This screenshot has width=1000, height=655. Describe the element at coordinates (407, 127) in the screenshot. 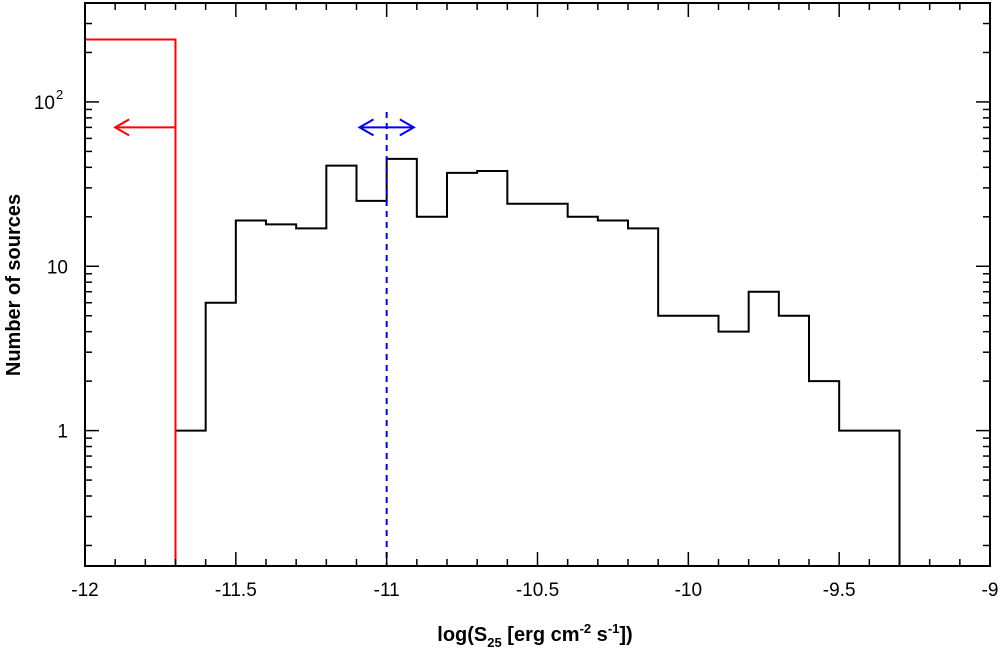

I see `range-arrow-head-right` at that location.